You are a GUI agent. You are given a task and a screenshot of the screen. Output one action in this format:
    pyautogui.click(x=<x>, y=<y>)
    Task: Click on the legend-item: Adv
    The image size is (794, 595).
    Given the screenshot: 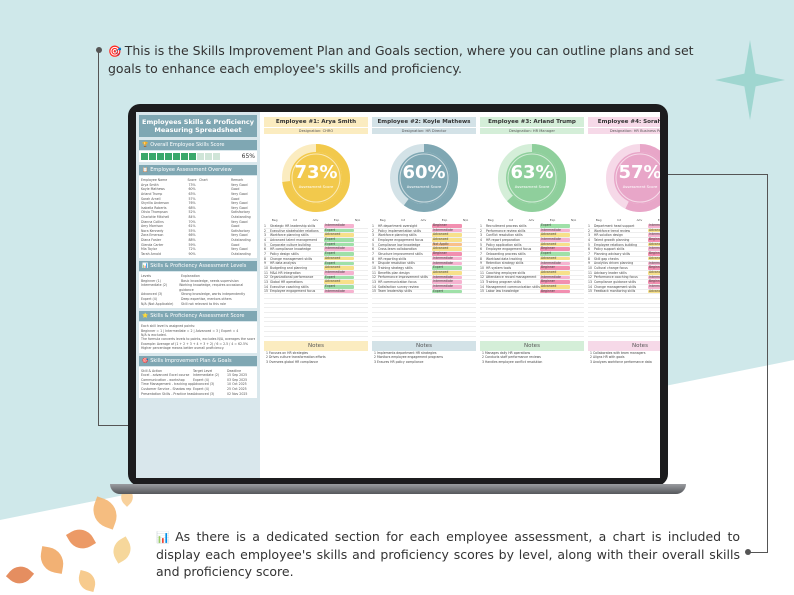 What is the action you would take?
    pyautogui.click(x=531, y=220)
    